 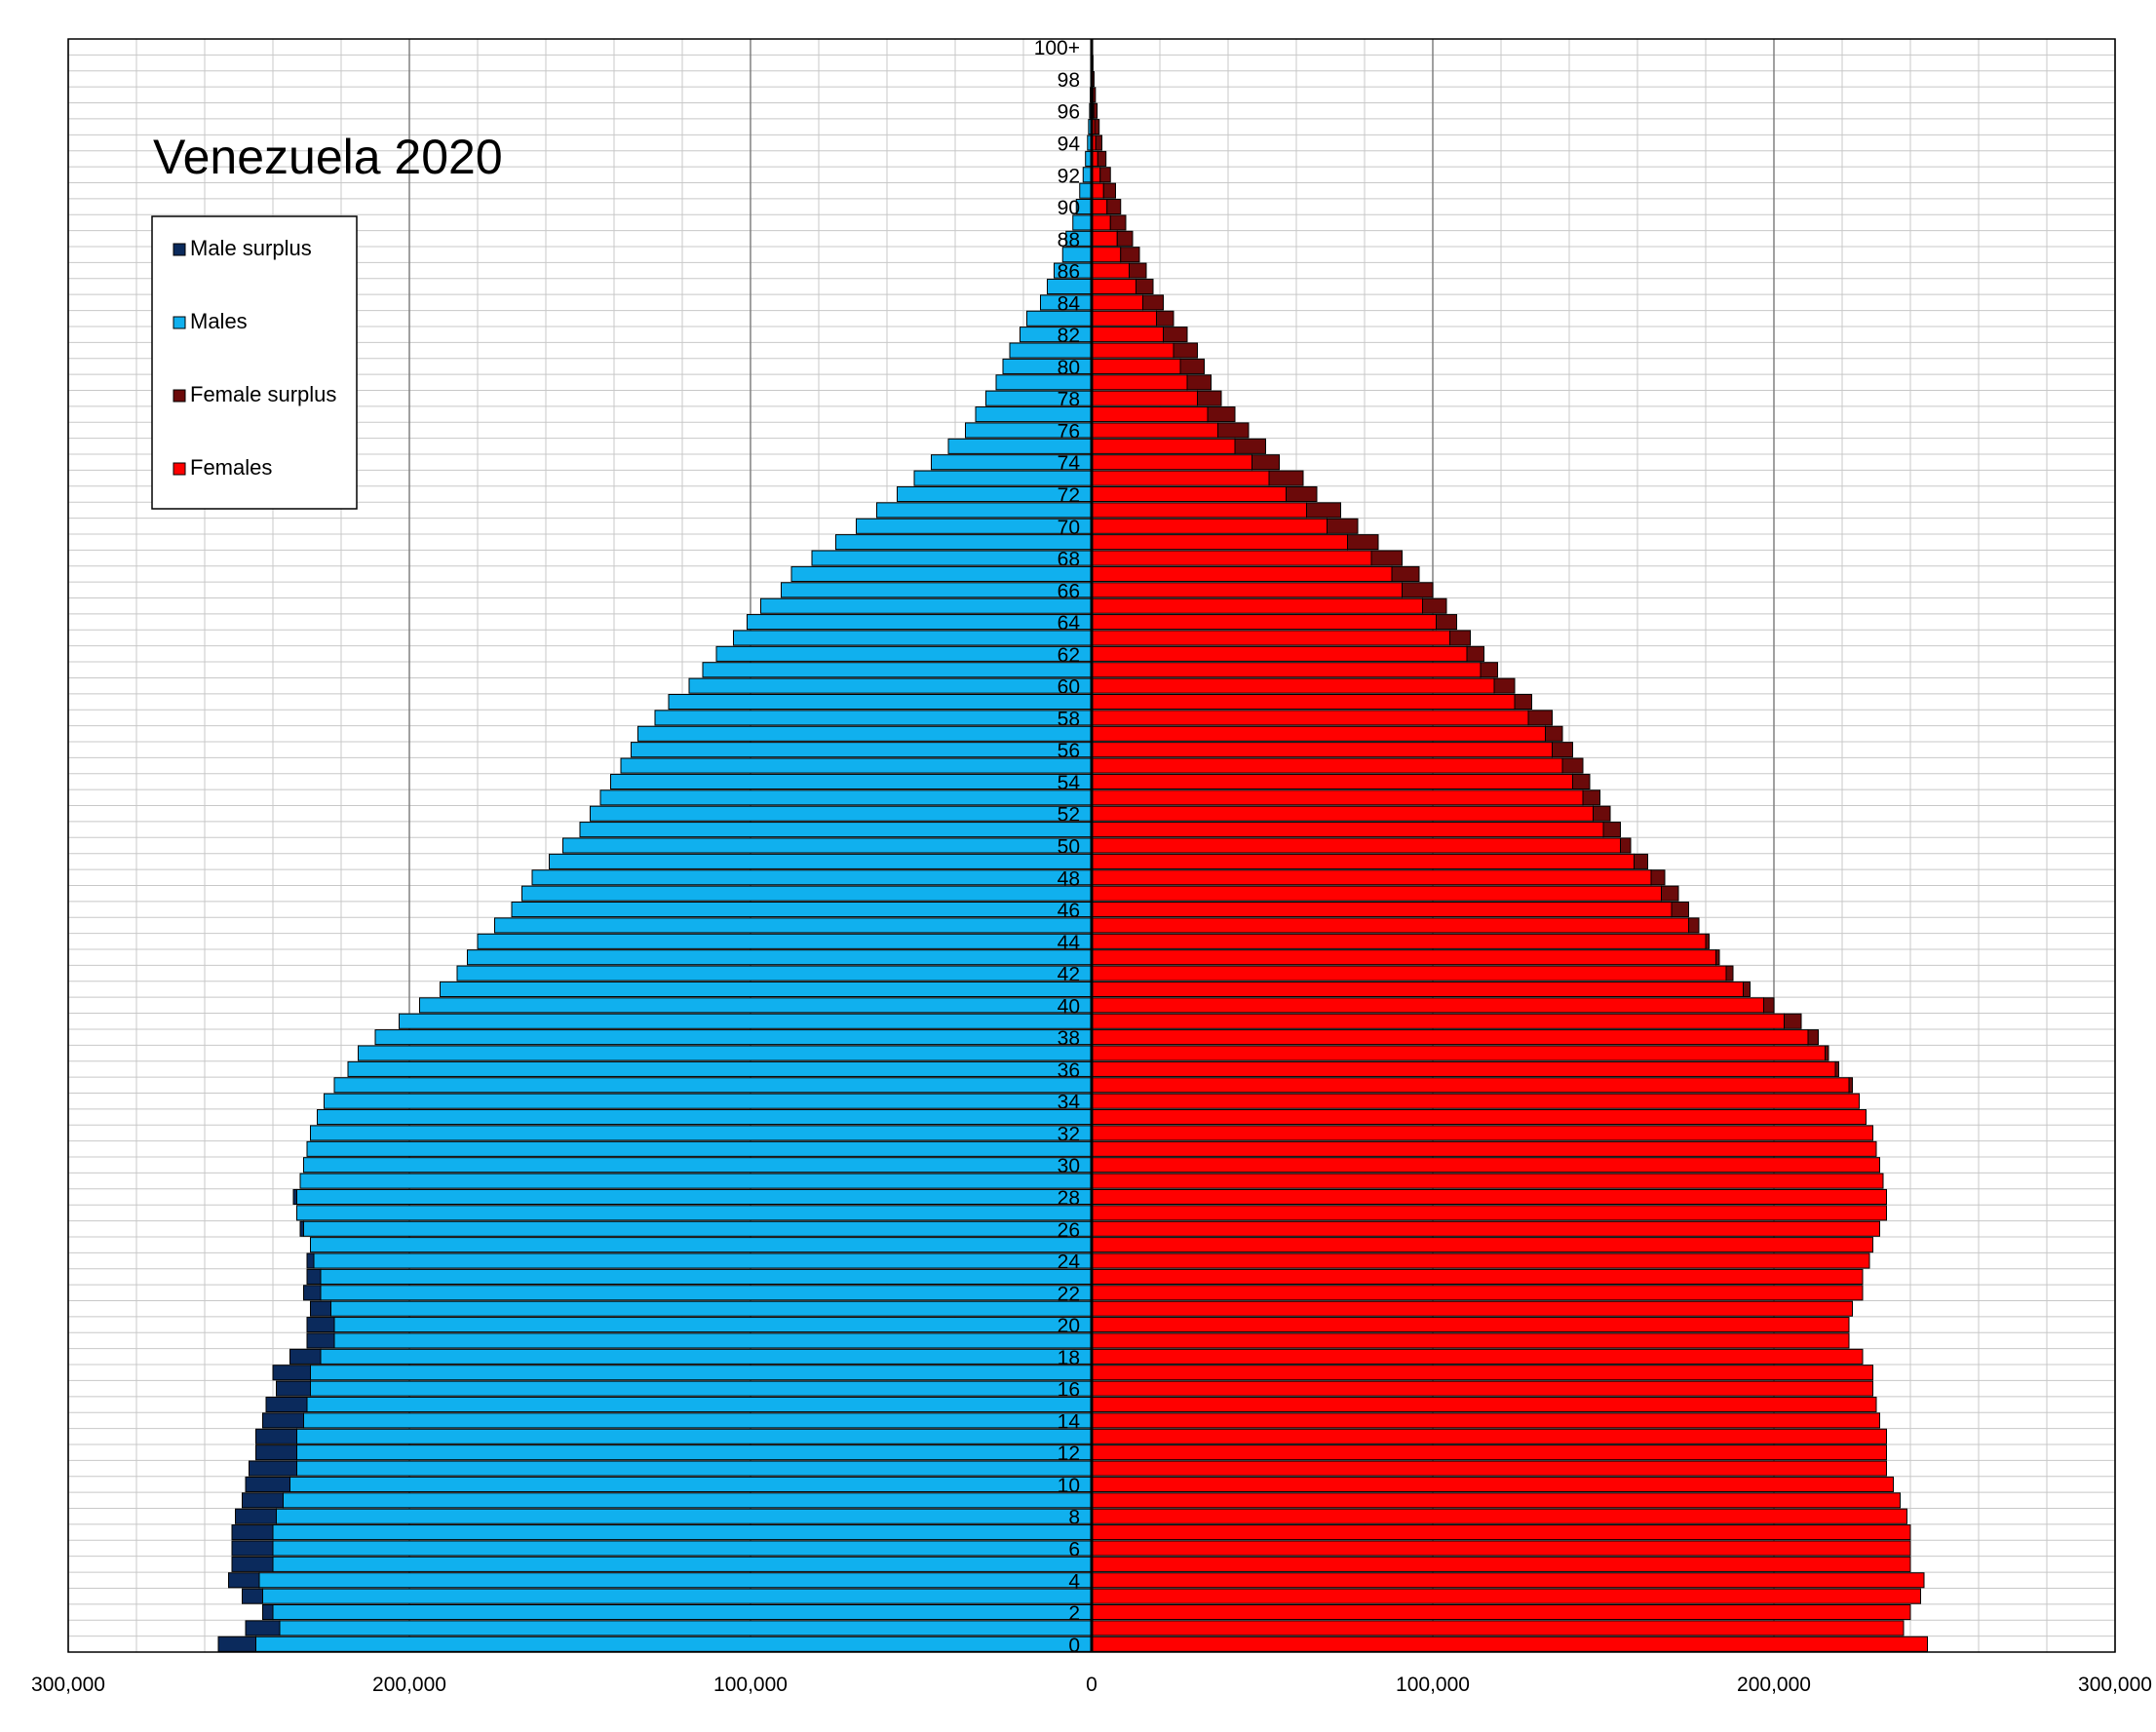 I want to click on age-label: 76, so click(x=1069, y=431).